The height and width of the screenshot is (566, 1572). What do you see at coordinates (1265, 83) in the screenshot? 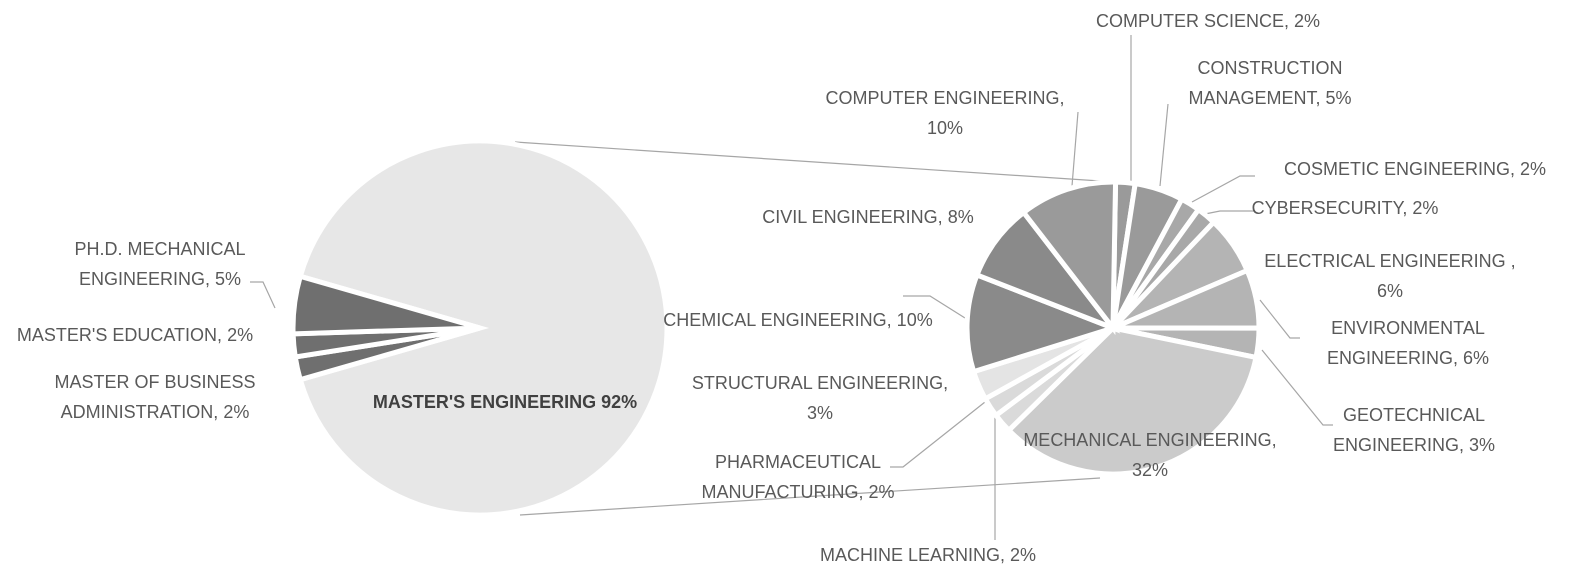
I see `category-name: CONSTRUCTION MANAGEMENT,` at bounding box center [1265, 83].